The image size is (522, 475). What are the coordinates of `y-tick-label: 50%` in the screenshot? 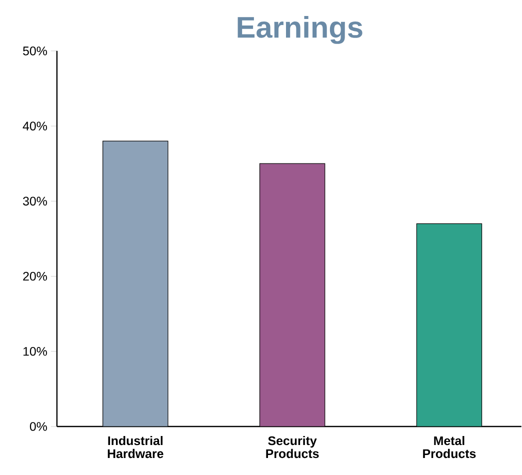 It's located at (35, 51).